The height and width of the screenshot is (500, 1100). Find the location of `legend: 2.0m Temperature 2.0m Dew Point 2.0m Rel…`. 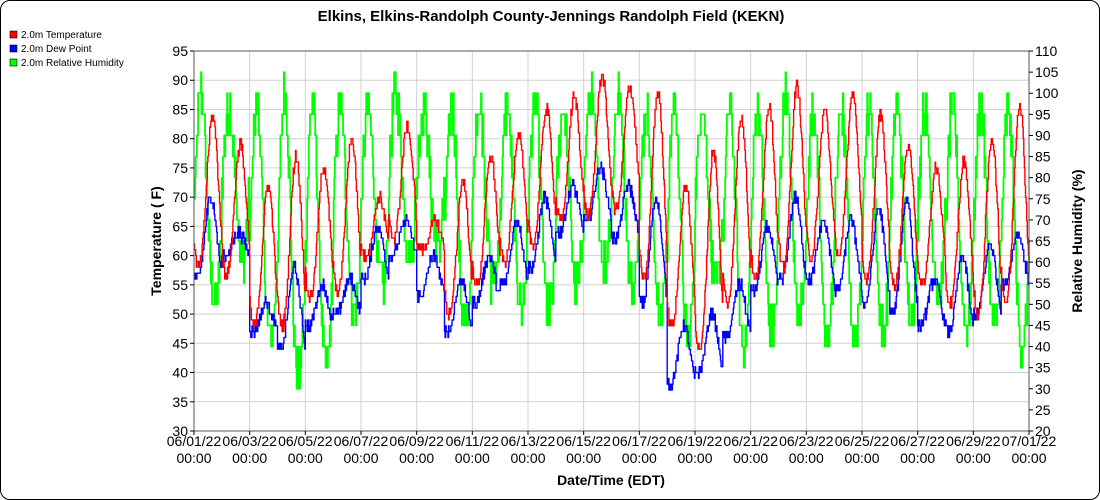

legend: 2.0m Temperature 2.0m Dew Point 2.0m Rel… is located at coordinates (66, 49).